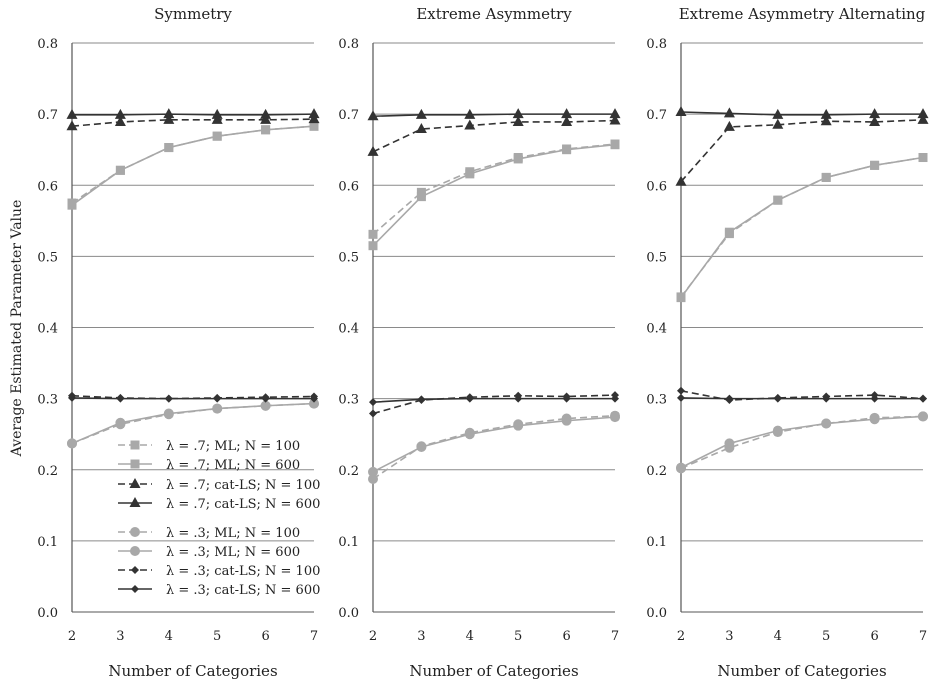 This screenshot has height=684, width=949. Describe the element at coordinates (233, 446) in the screenshot. I see `legend-label: λ = .7; ML; N = 100` at that location.